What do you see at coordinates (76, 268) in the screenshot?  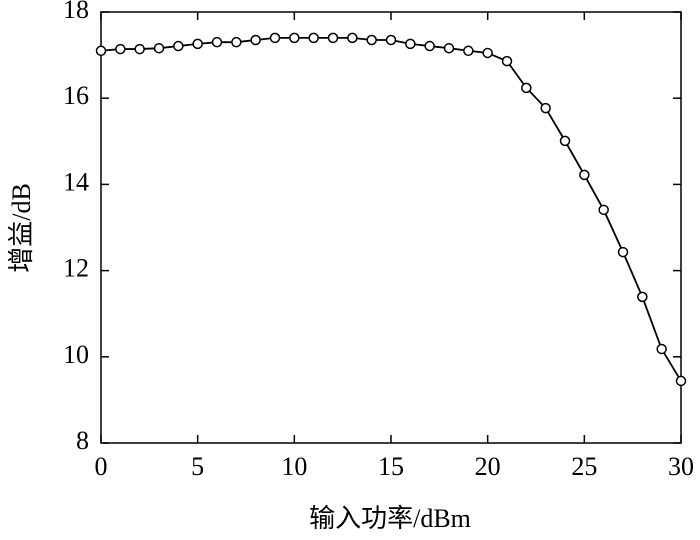 I see `y-tick-label: 12` at bounding box center [76, 268].